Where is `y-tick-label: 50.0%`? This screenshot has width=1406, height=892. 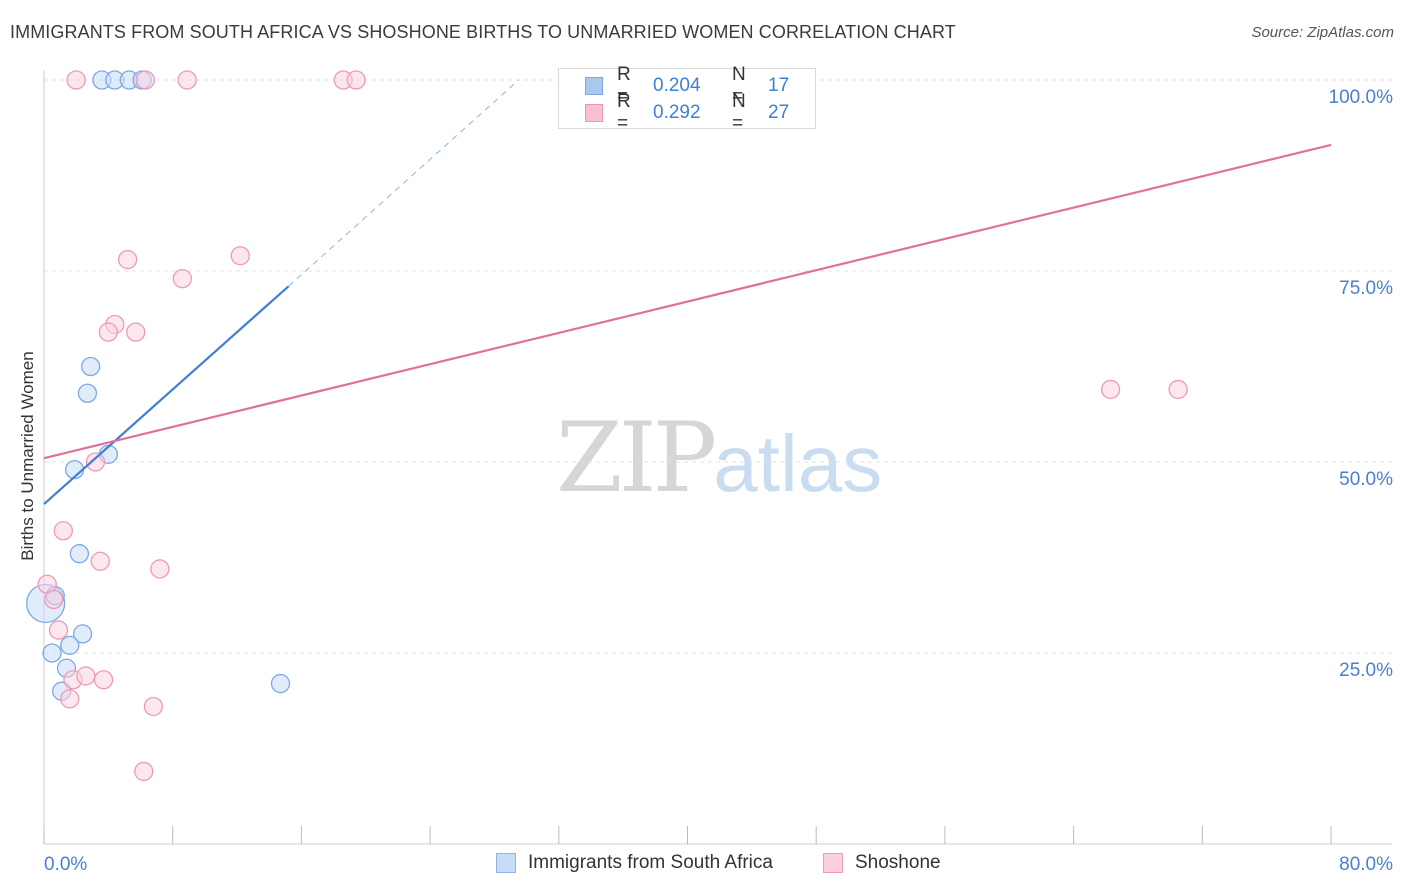 y-tick-label: 50.0% is located at coordinates (1366, 479).